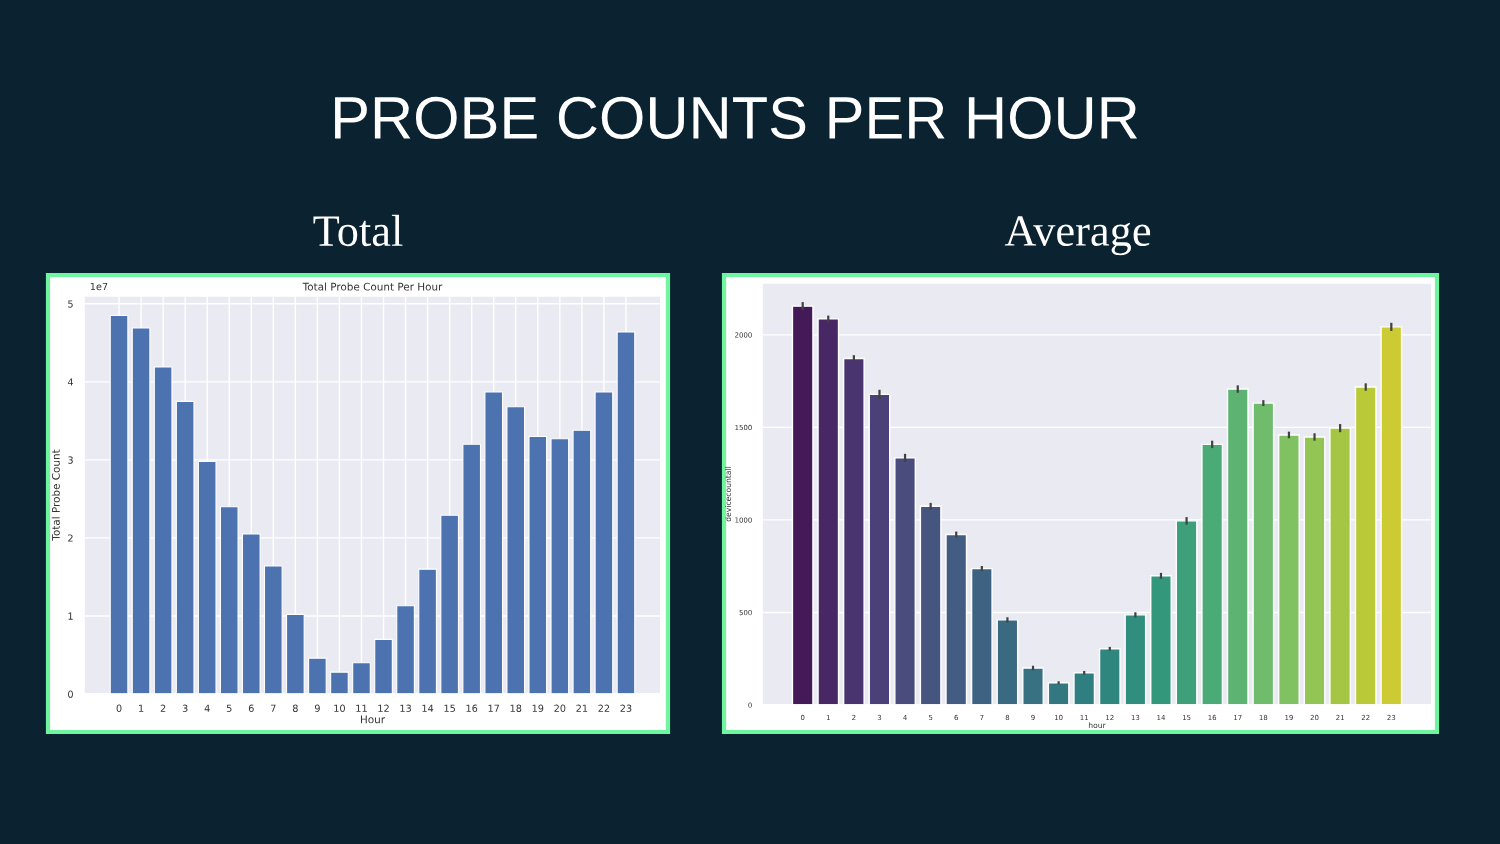 Image resolution: width=1500 pixels, height=844 pixels. Describe the element at coordinates (251, 708) in the screenshot. I see `x-tick-label: 6` at that location.